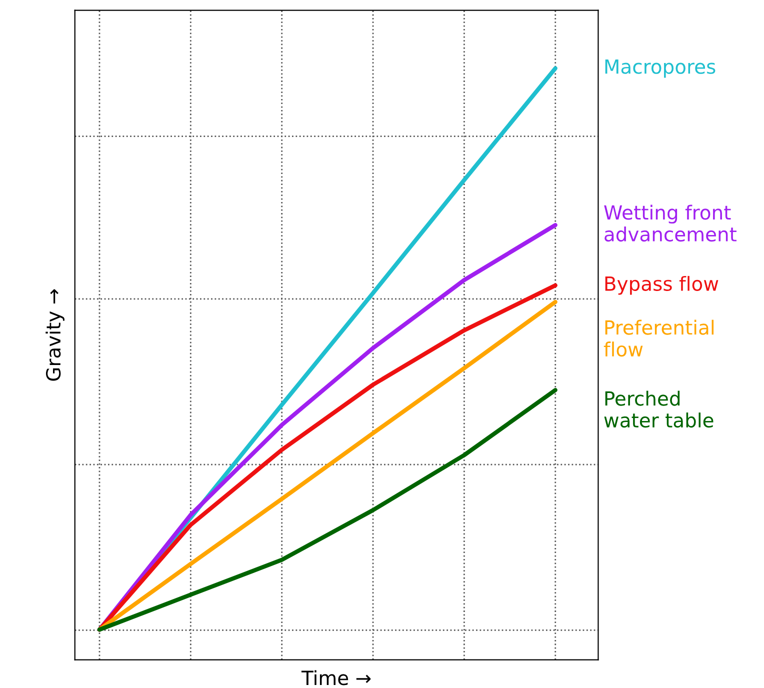 The image size is (764, 688). Describe the element at coordinates (660, 68) in the screenshot. I see `text: Macropores` at that location.